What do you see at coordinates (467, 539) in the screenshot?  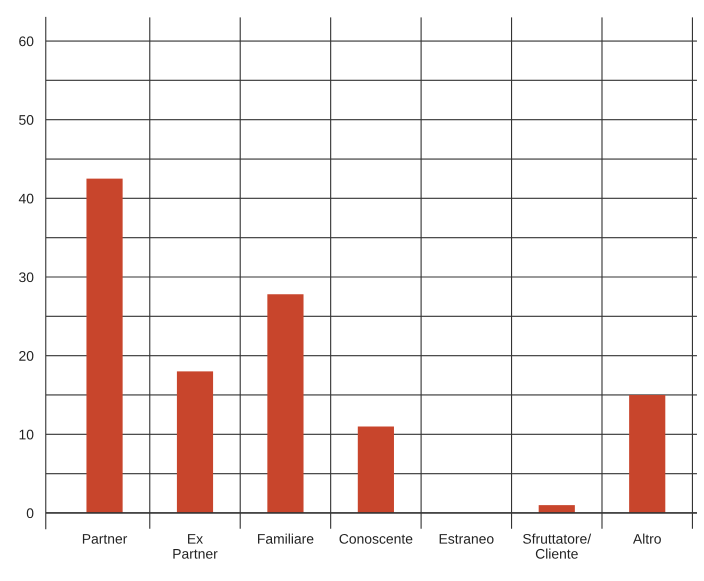 I see `x-tick-label: Estraneo` at bounding box center [467, 539].